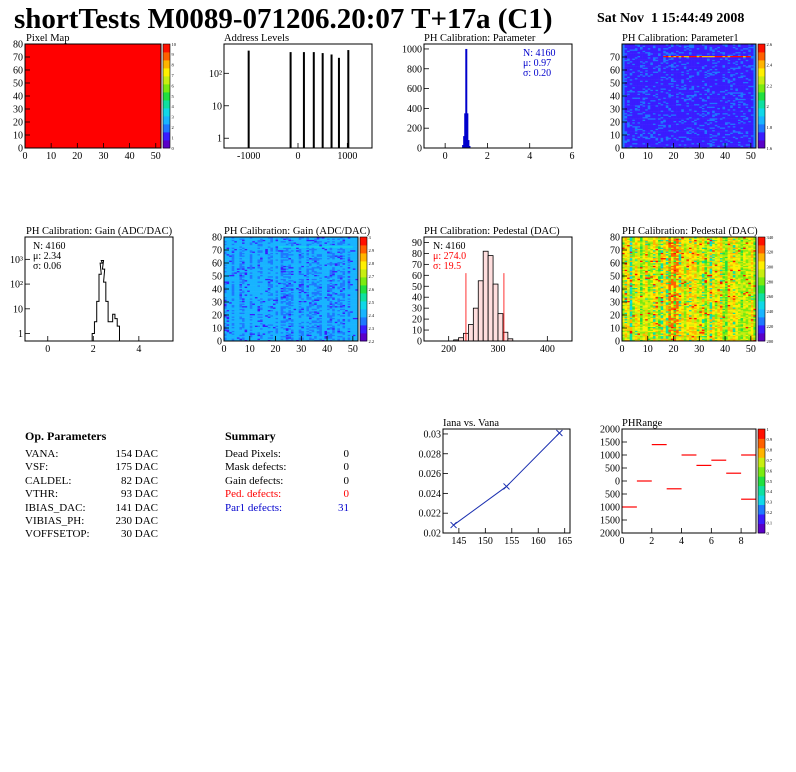 This screenshot has height=772, width=796. I want to click on bar, so click(466, 98).